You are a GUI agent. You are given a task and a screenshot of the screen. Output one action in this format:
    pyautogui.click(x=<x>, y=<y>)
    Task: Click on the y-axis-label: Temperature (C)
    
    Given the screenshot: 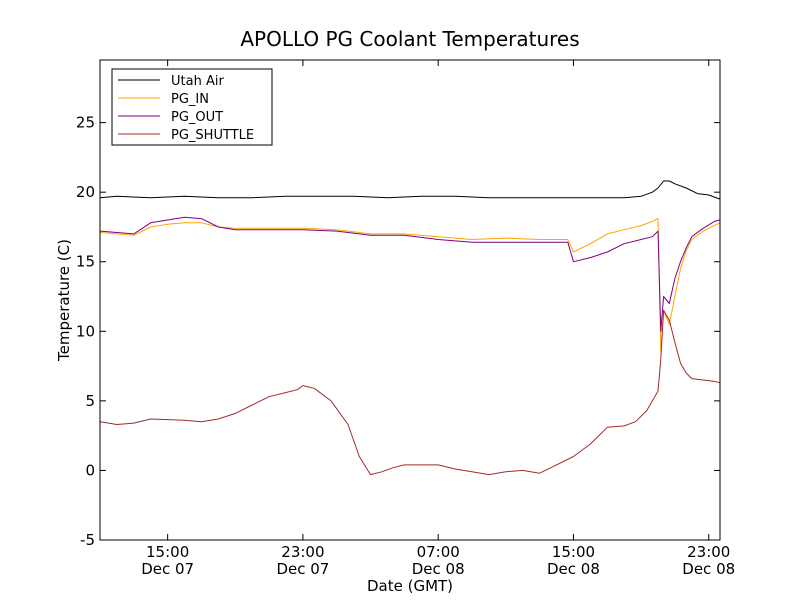 What is the action you would take?
    pyautogui.click(x=64, y=300)
    